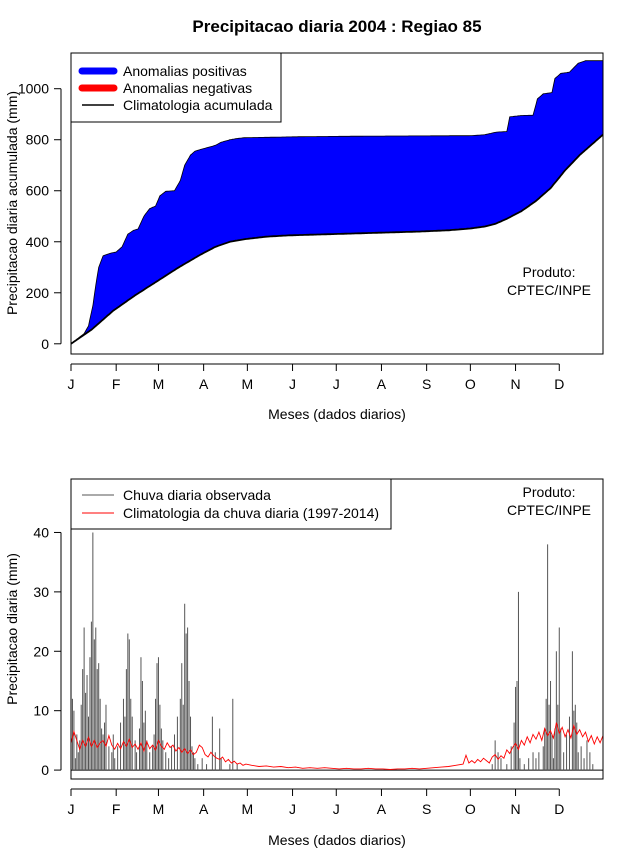  I want to click on p1-y-tick-label: 600, so click(38, 191).